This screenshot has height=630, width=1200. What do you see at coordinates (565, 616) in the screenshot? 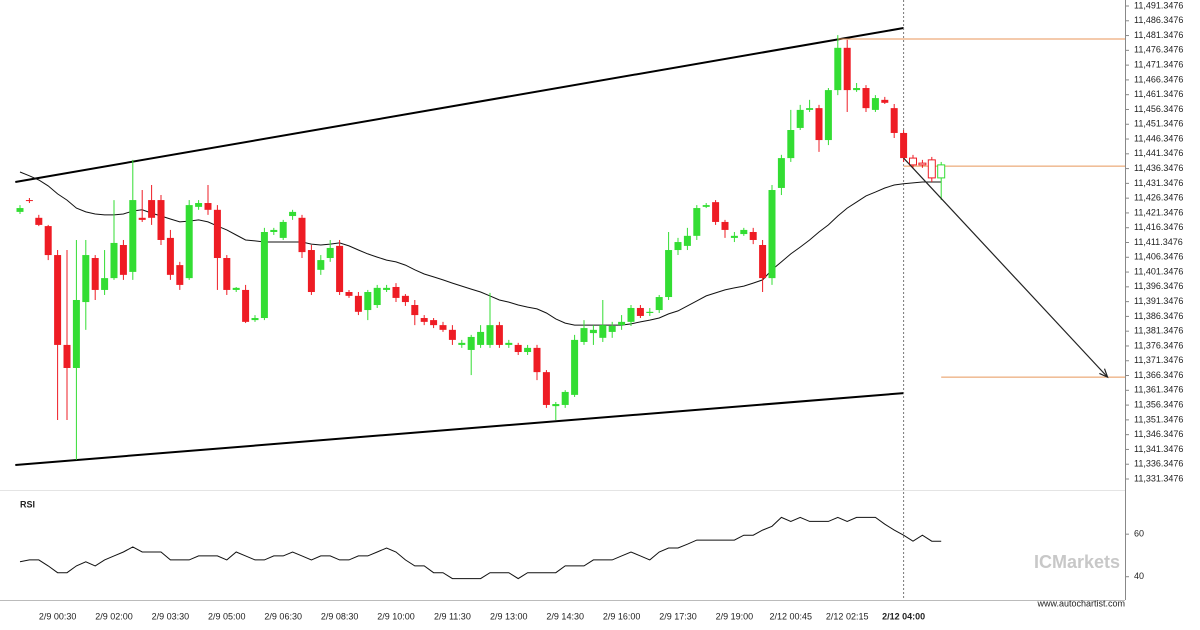
I see `x-tick-label: 2/9 14:30` at bounding box center [565, 616].